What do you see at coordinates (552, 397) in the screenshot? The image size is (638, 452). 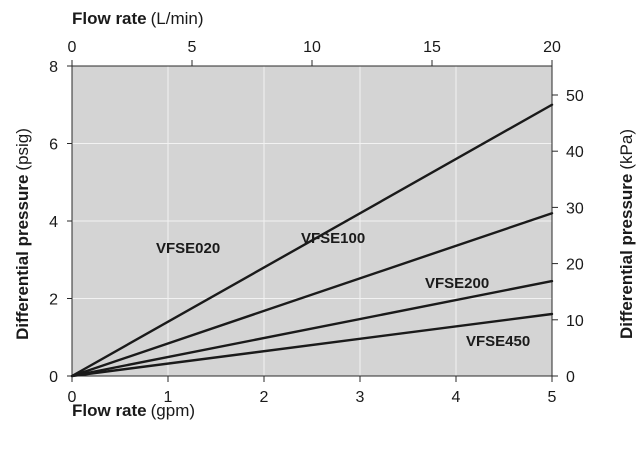 I see `tick-label-bottom: 5` at bounding box center [552, 397].